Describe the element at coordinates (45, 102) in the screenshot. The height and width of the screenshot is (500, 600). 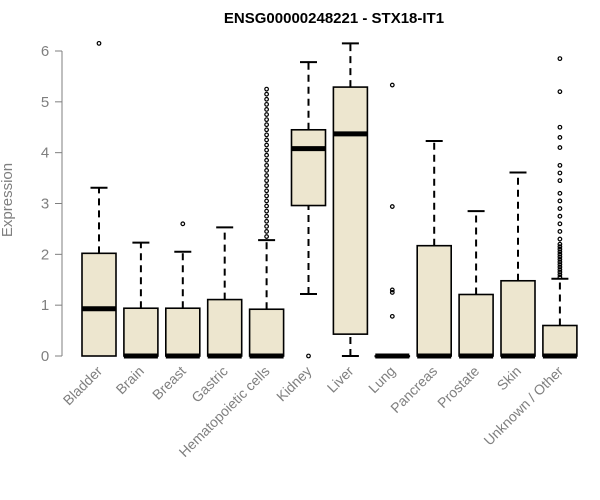
I see `y-tick-label: 5` at that location.